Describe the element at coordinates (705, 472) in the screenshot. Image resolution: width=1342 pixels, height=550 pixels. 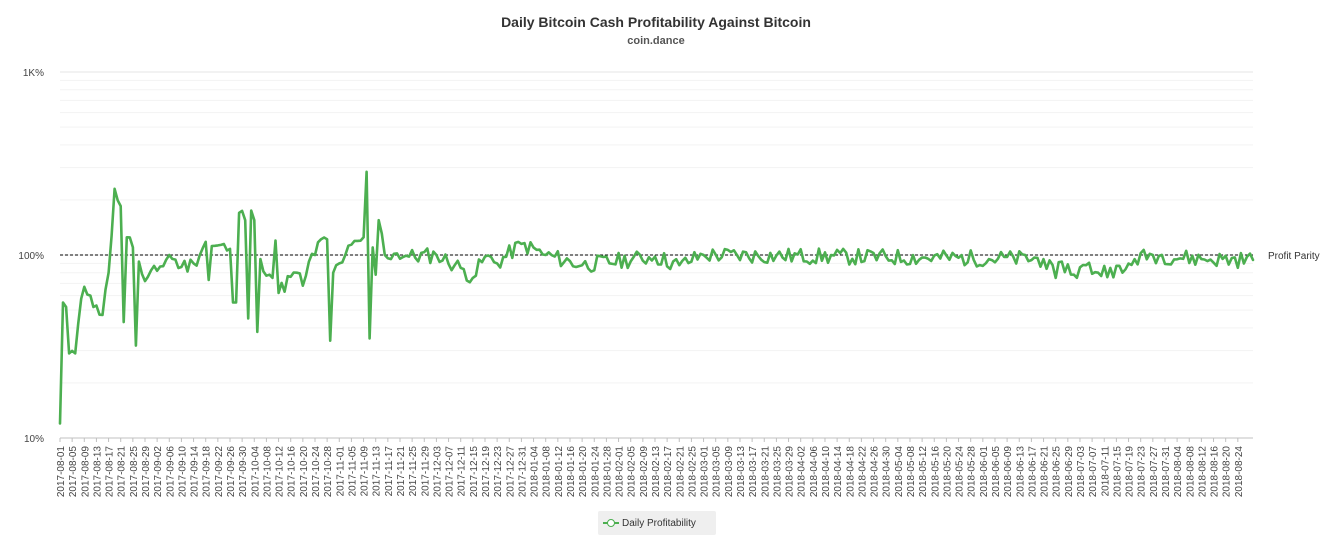
I see `x-tick-label: 2018-03-01` at that location.